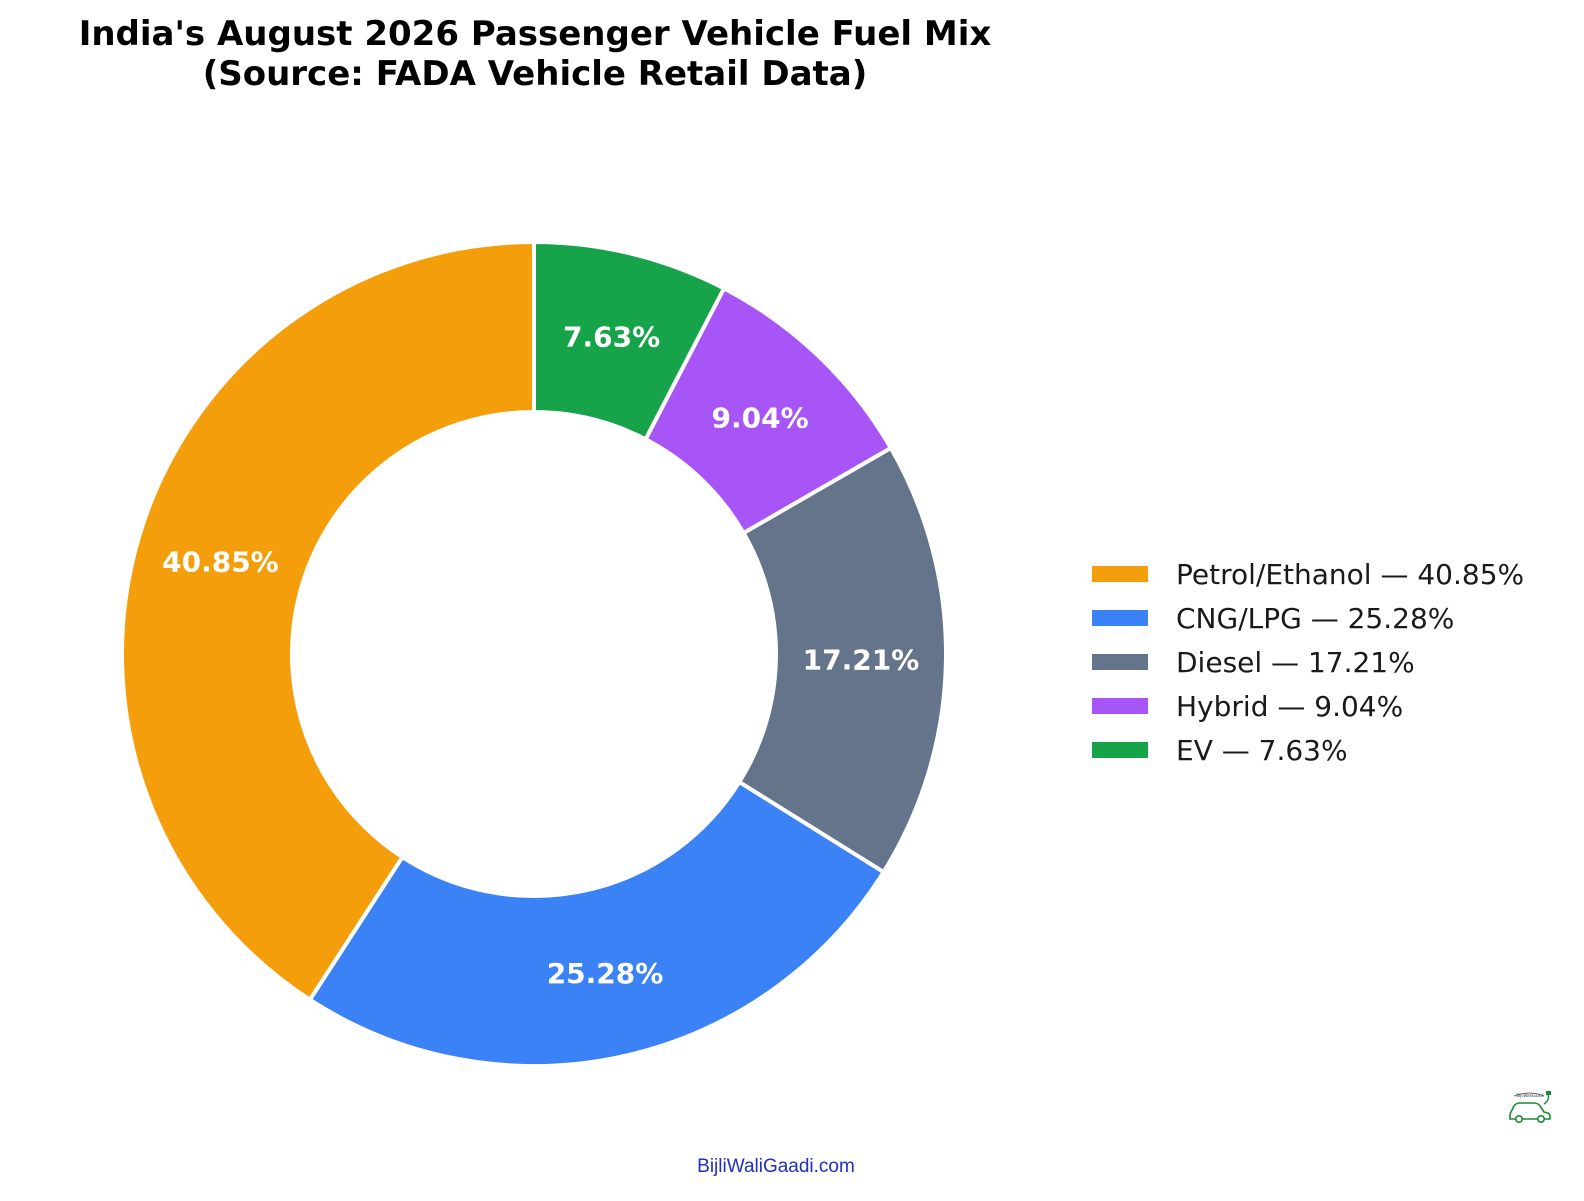 The width and height of the screenshot is (1584, 1201). What do you see at coordinates (759, 418) in the screenshot?
I see `slice-label-hybrid: 9.04%` at bounding box center [759, 418].